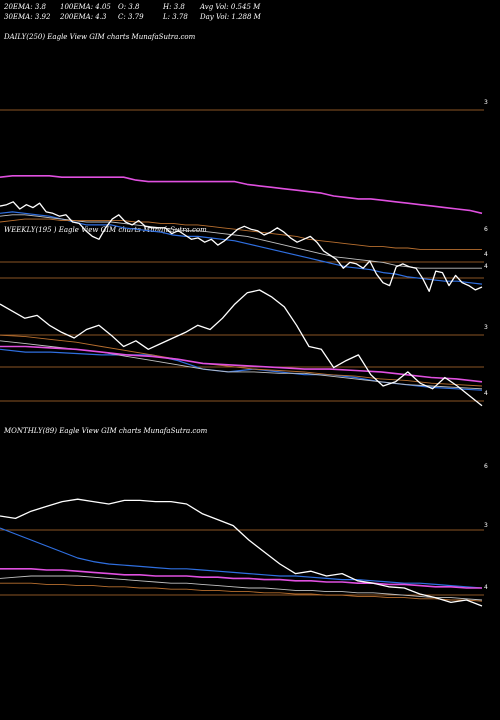  Describe the element at coordinates (83, 17) in the screenshot. I see `header-ema200: 200EMA: 4.3` at that location.